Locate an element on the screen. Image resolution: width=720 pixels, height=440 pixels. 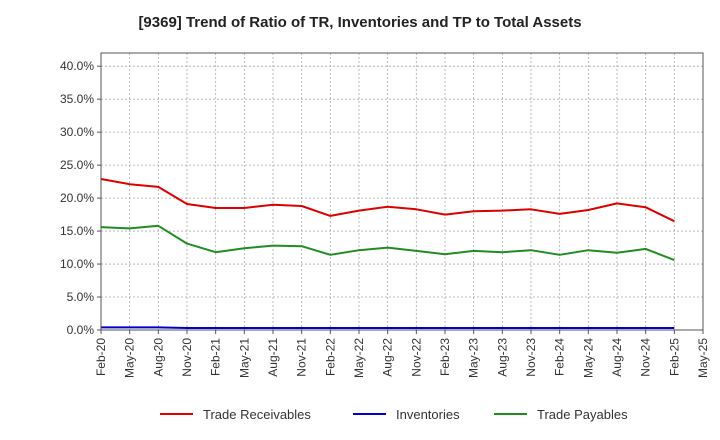
x-tick-label: Aug-21 is located at coordinates (273, 357).